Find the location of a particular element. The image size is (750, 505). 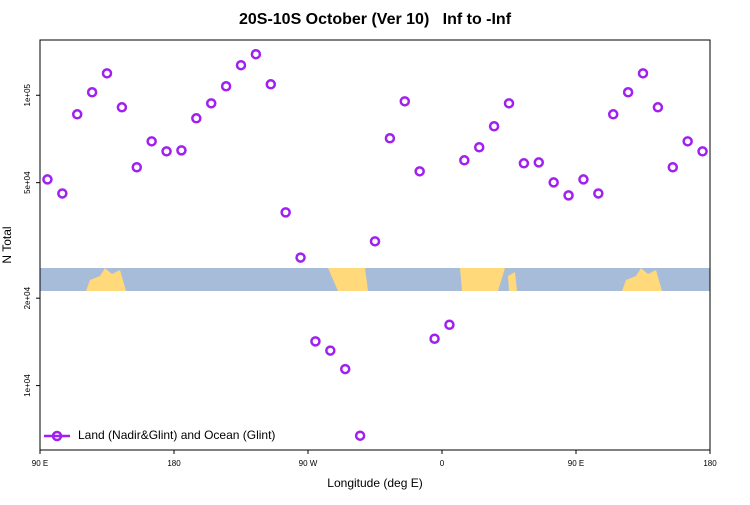

y-tick-label: 2e+04 is located at coordinates (27, 297).